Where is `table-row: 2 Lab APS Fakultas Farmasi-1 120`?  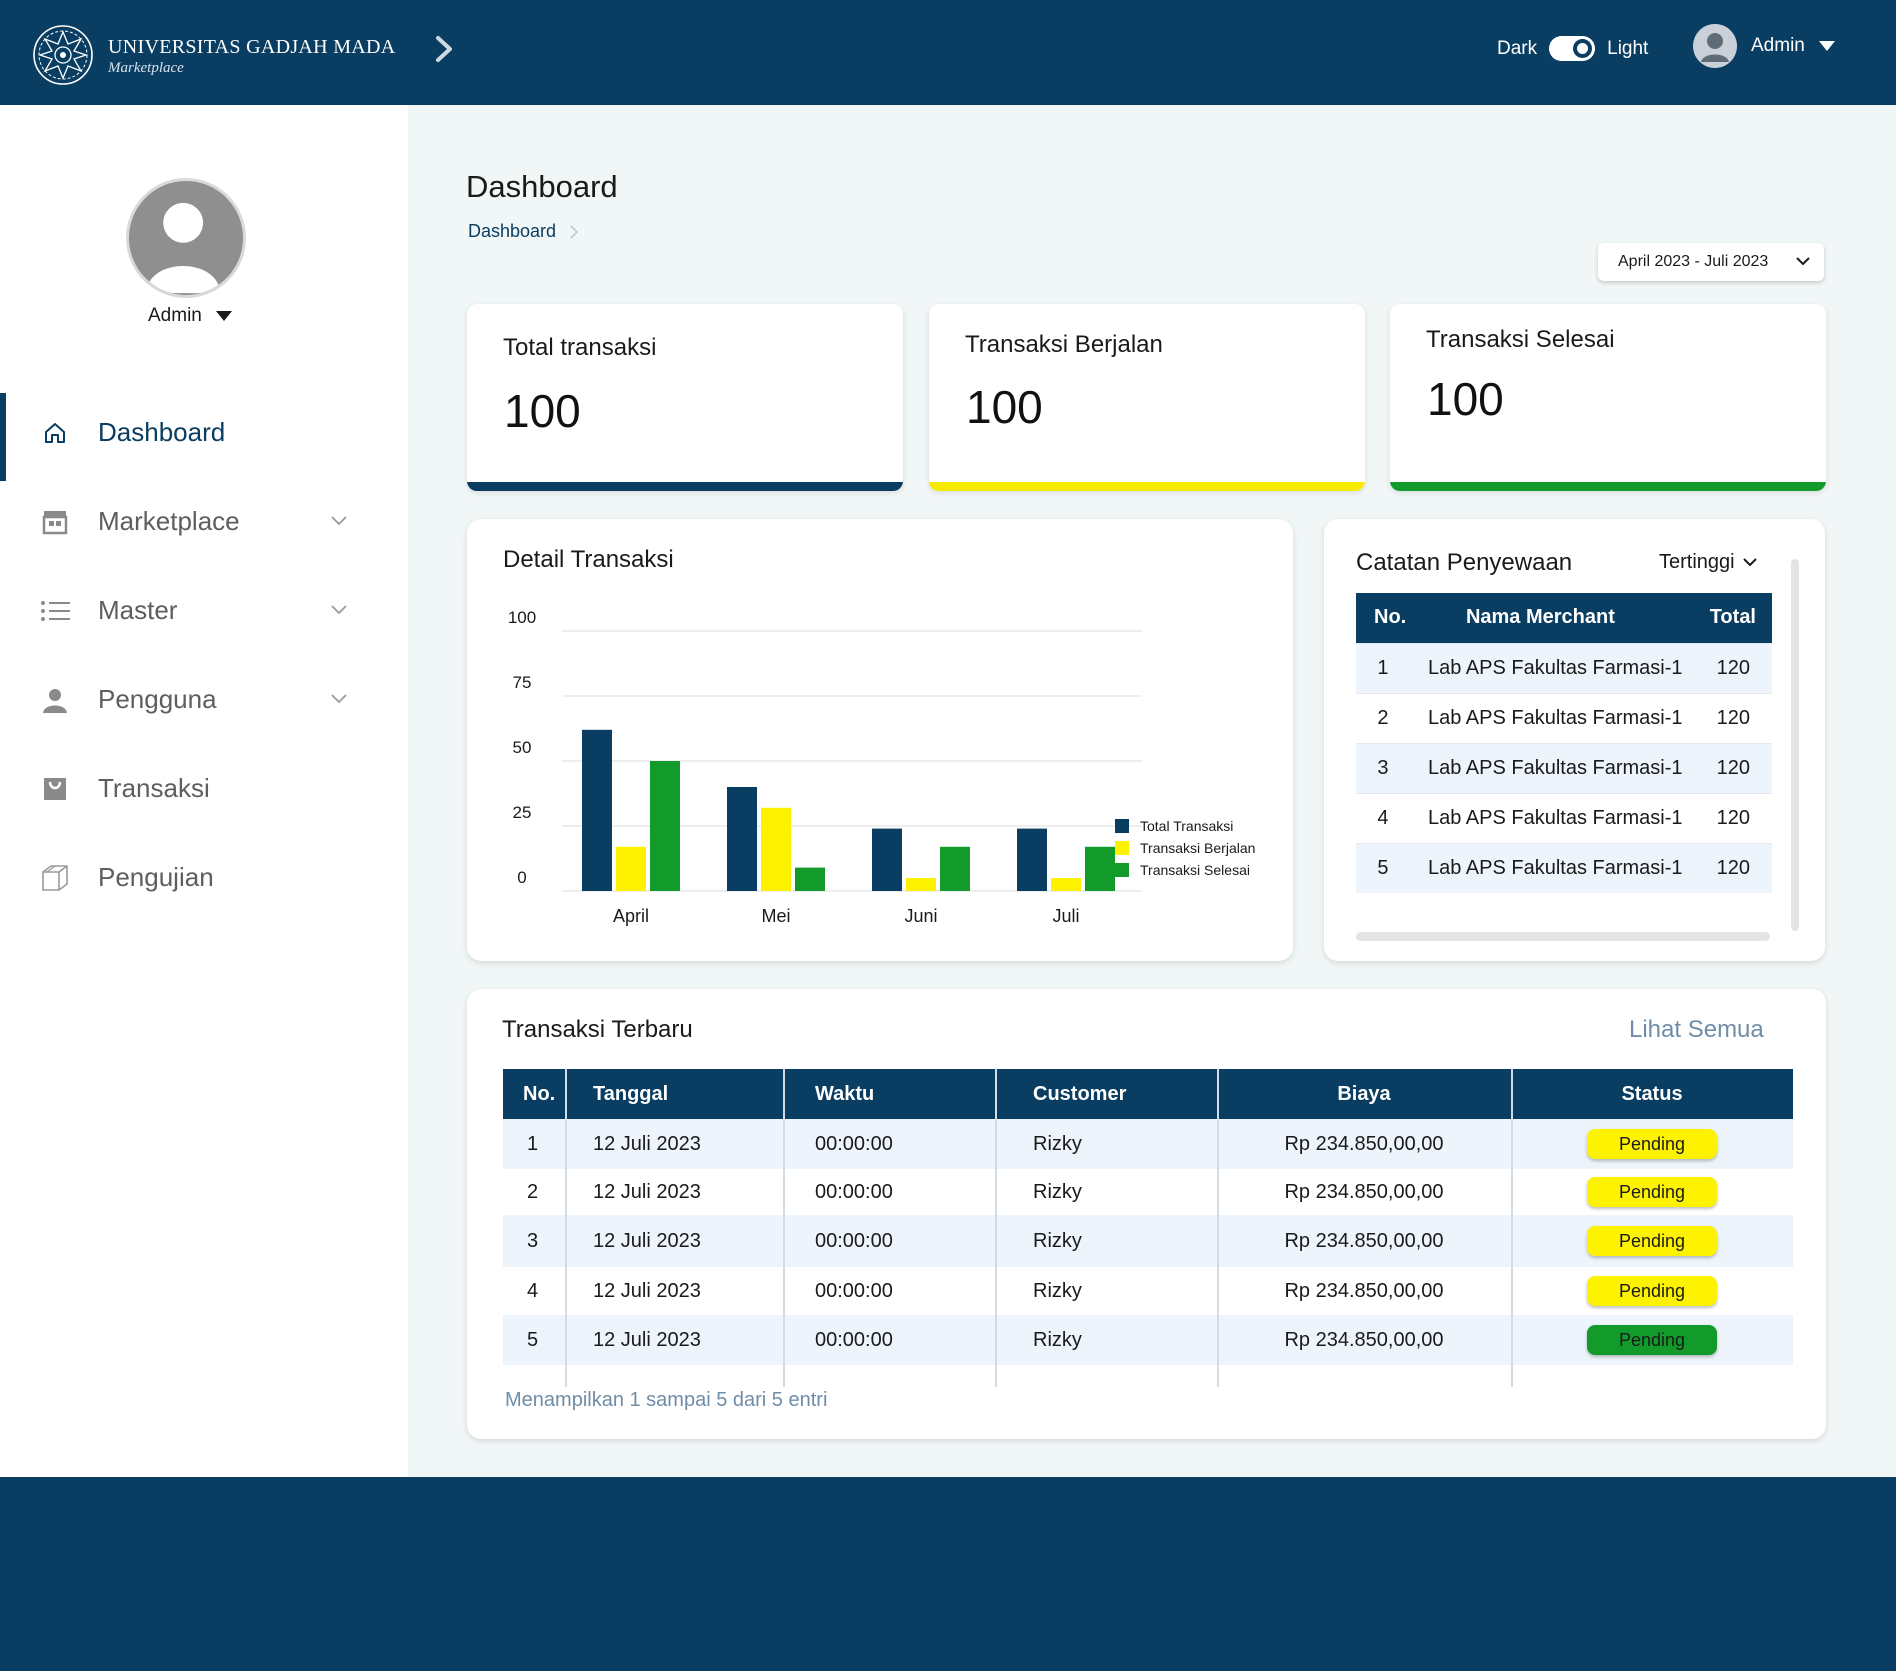 table-row: 2 Lab APS Fakultas Farmasi-1 120 is located at coordinates (1564, 717).